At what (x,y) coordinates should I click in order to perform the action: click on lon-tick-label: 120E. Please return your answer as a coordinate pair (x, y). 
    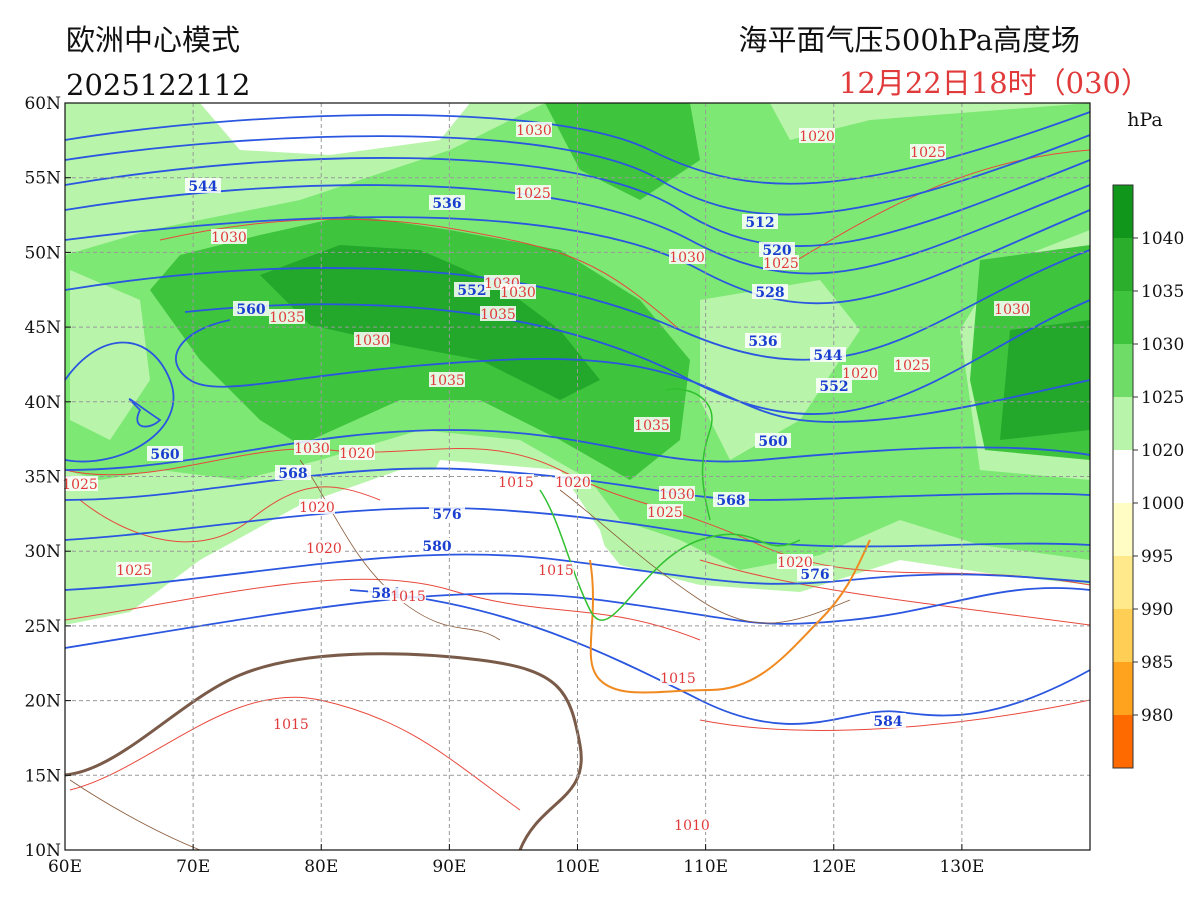
    Looking at the image, I should click on (833, 867).